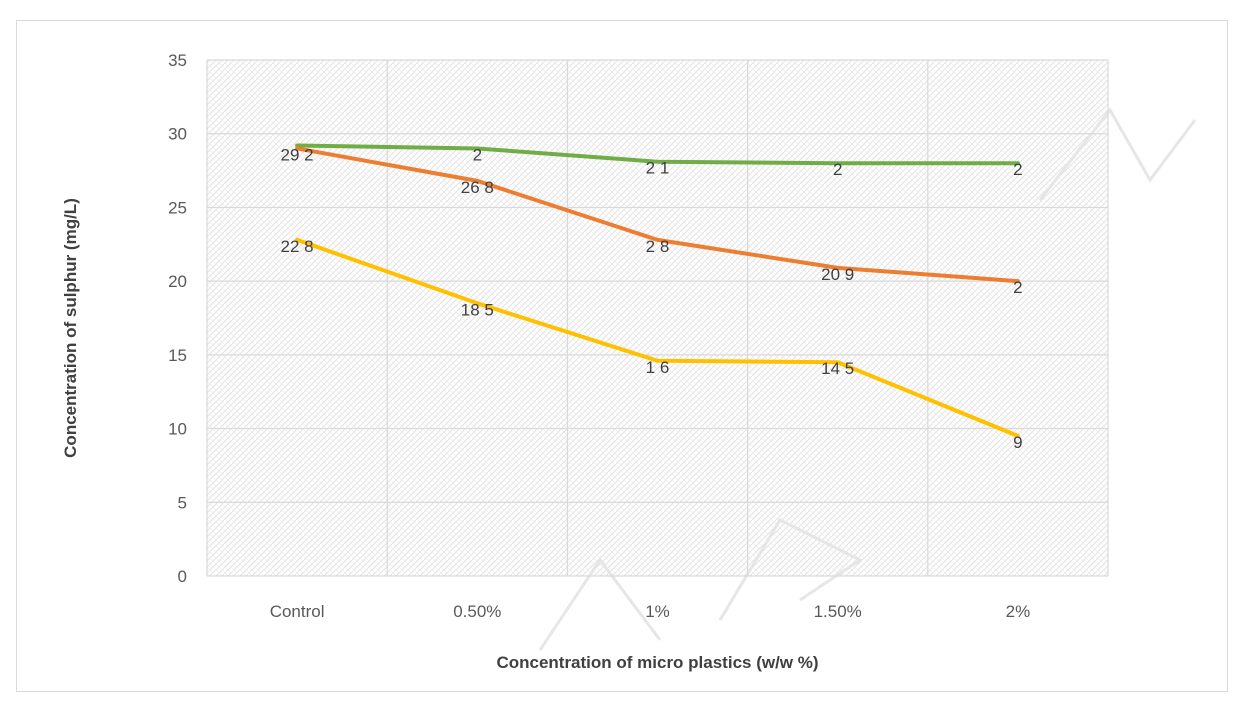 The image size is (1243, 709). I want to click on data-label: 1 6, so click(658, 367).